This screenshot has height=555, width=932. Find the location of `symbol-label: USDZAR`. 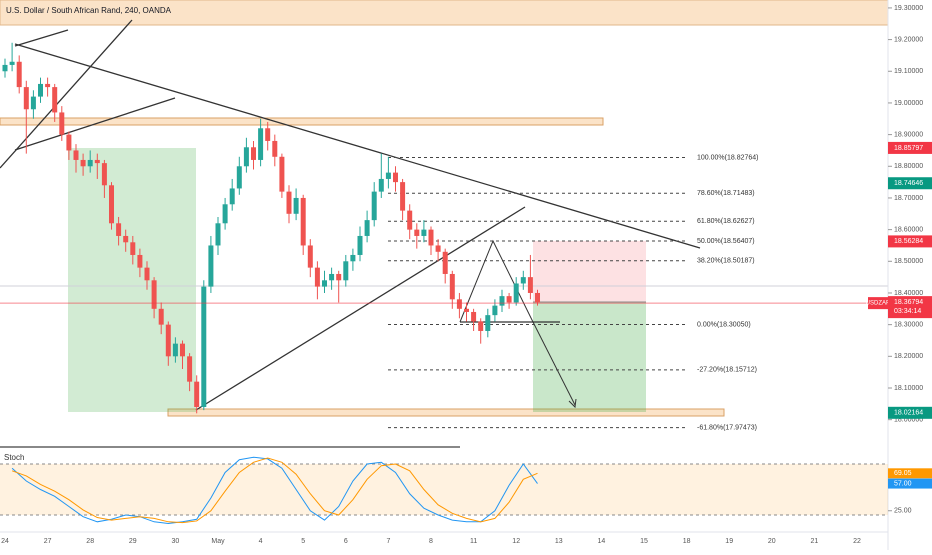

symbol-label: USDZAR is located at coordinates (878, 304).